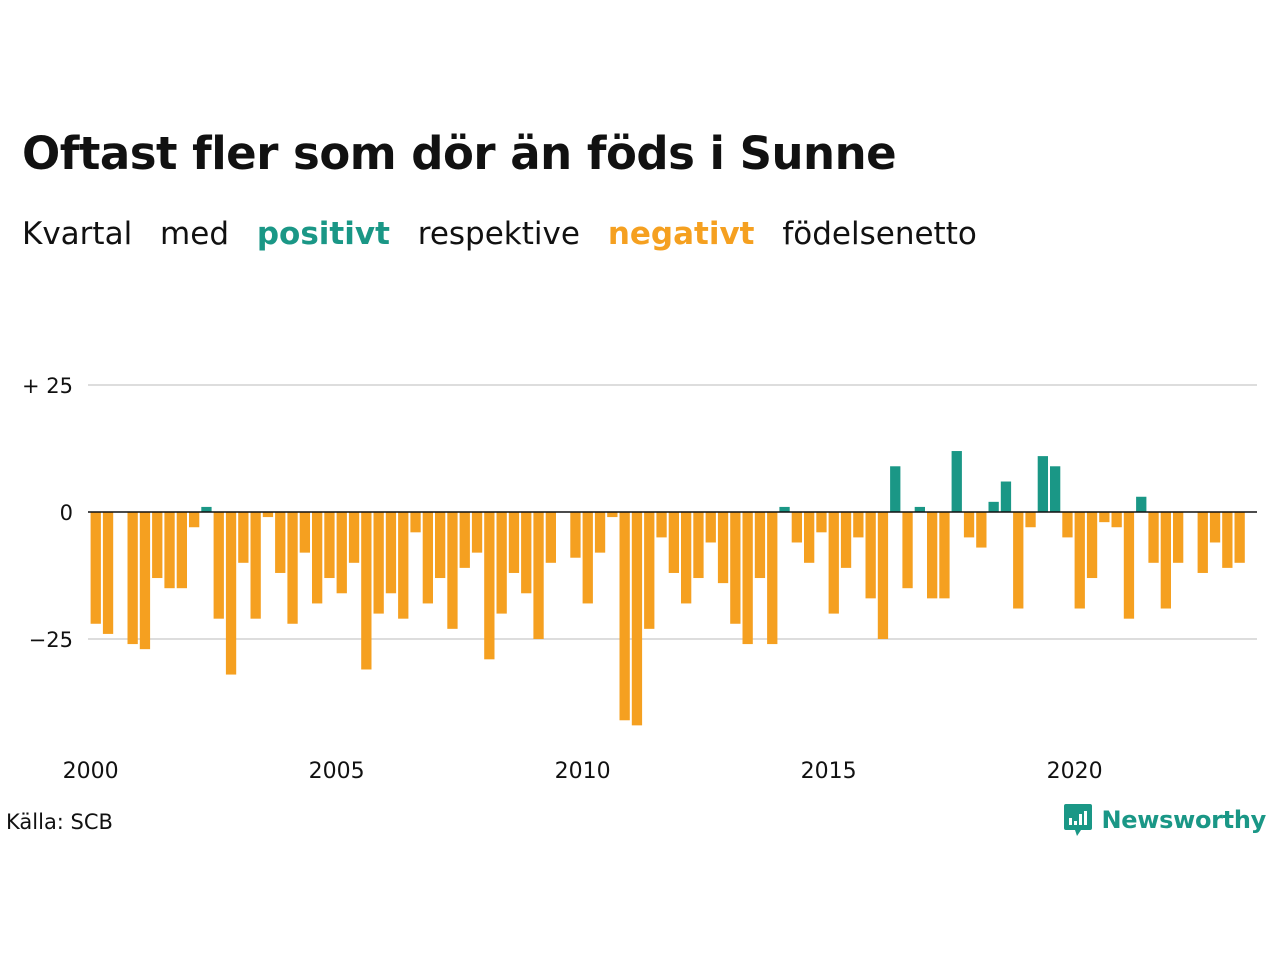  What do you see at coordinates (59, 822) in the screenshot?
I see `source-note: Källa: SCB` at bounding box center [59, 822].